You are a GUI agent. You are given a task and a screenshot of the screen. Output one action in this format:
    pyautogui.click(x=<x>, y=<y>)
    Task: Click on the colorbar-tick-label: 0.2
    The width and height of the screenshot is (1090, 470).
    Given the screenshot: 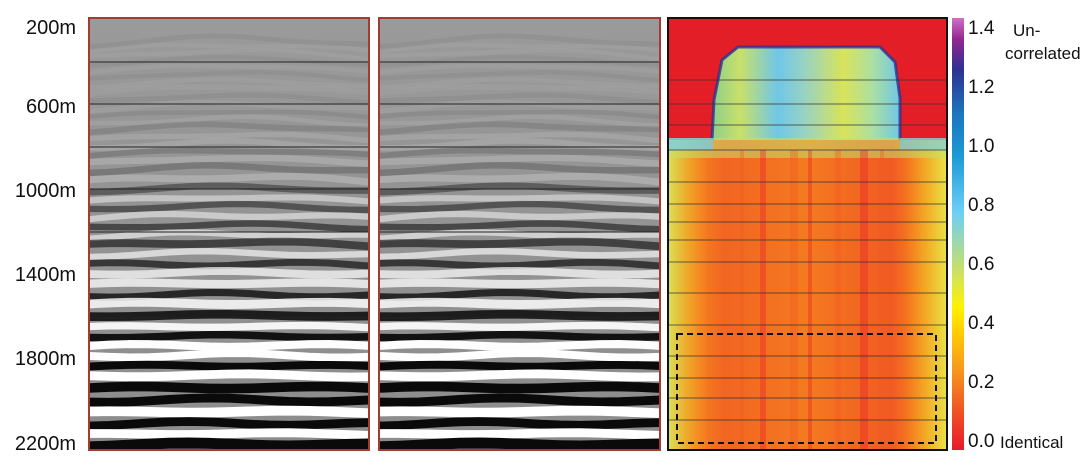 What is the action you would take?
    pyautogui.click(x=981, y=382)
    